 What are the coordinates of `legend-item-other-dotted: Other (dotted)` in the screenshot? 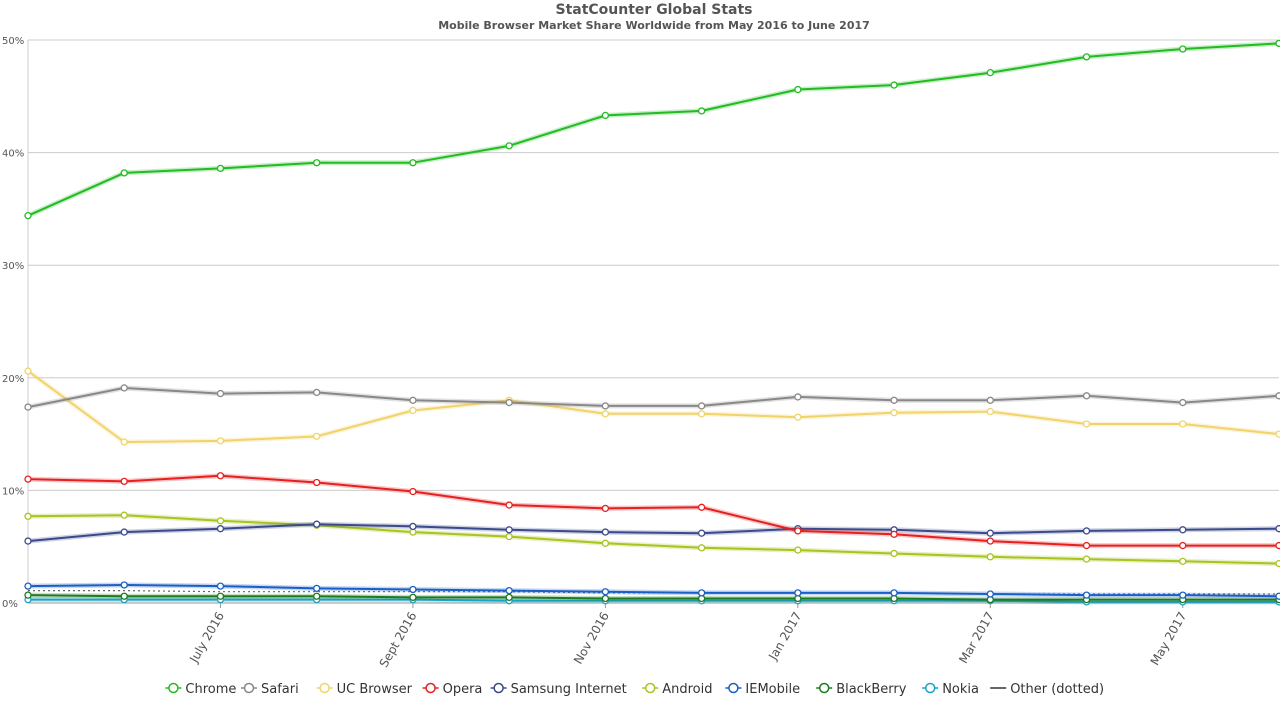 It's located at (1047, 689).